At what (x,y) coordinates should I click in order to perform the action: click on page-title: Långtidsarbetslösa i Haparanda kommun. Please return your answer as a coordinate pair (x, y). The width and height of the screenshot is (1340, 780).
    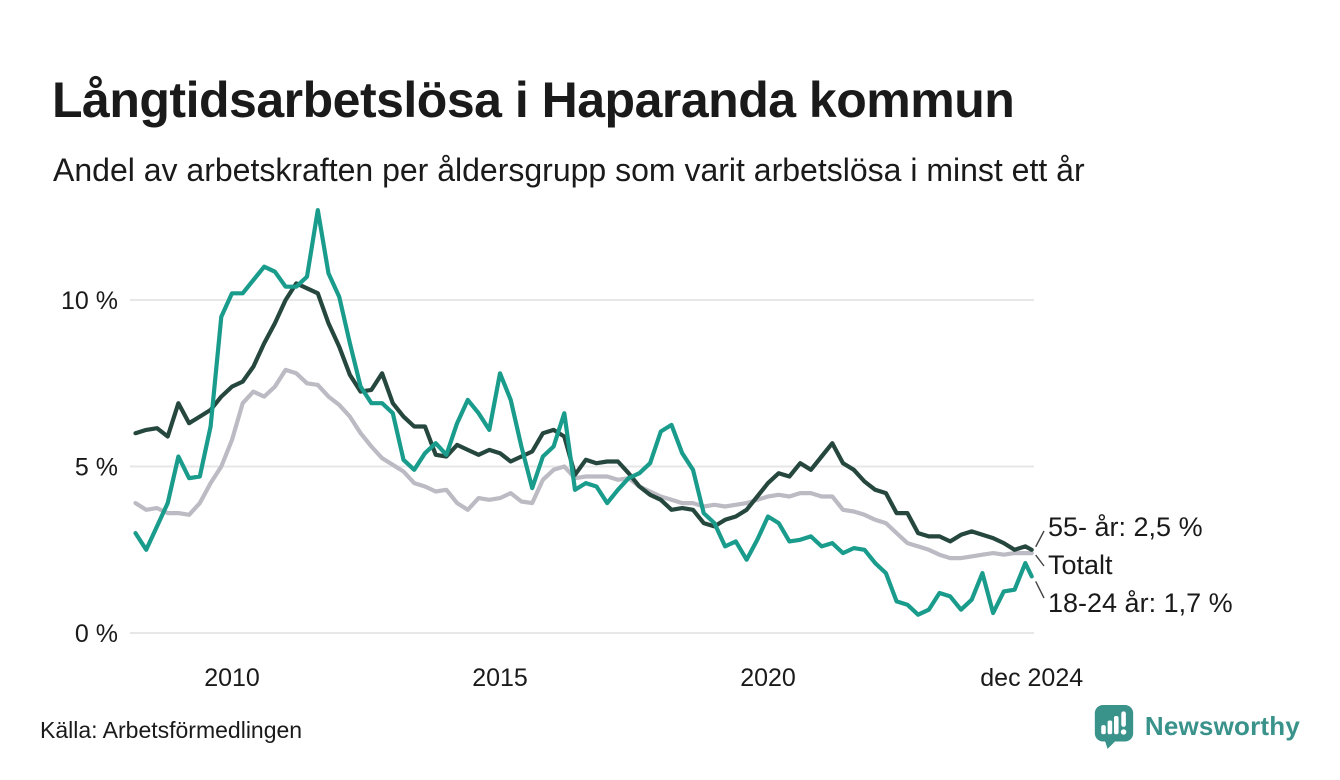
    Looking at the image, I should click on (533, 99).